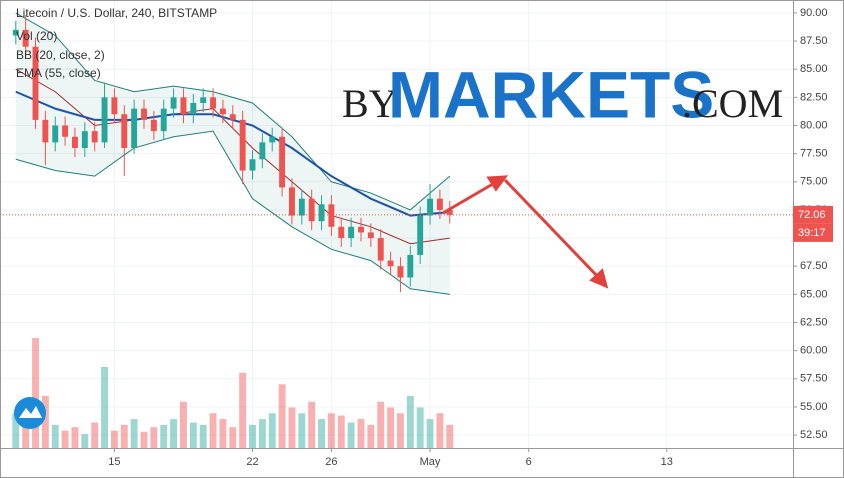  I want to click on chart-title: Litecoin / U.S. Dollar, 240, BITSTAMP, so click(116, 13).